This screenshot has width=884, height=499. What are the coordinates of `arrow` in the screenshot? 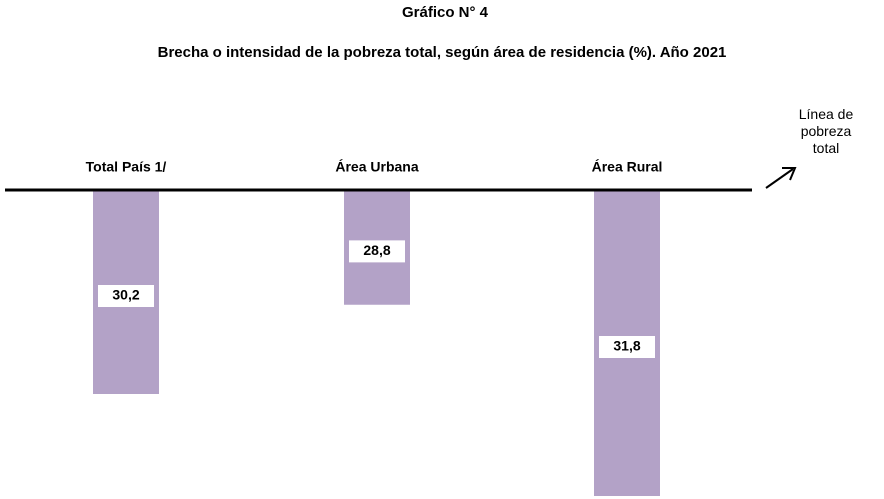 It's located at (779, 178).